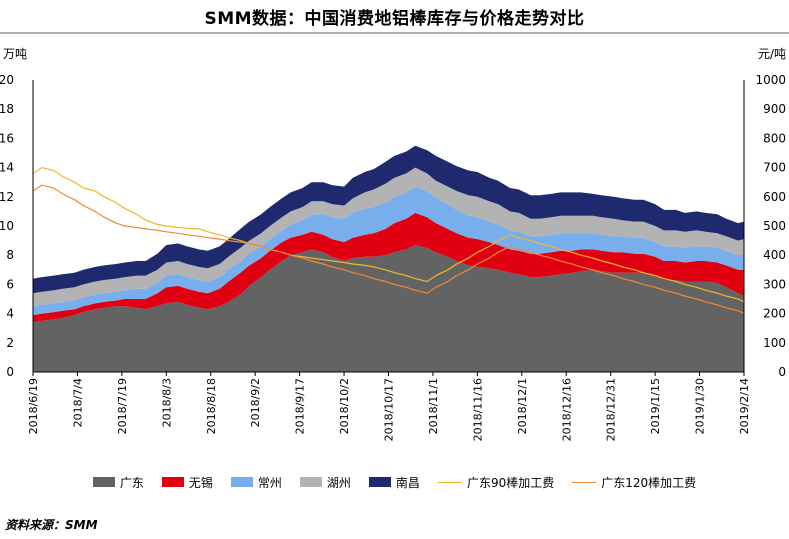 The width and height of the screenshot is (789, 539). I want to click on right-tick-label: 400, so click(774, 255).